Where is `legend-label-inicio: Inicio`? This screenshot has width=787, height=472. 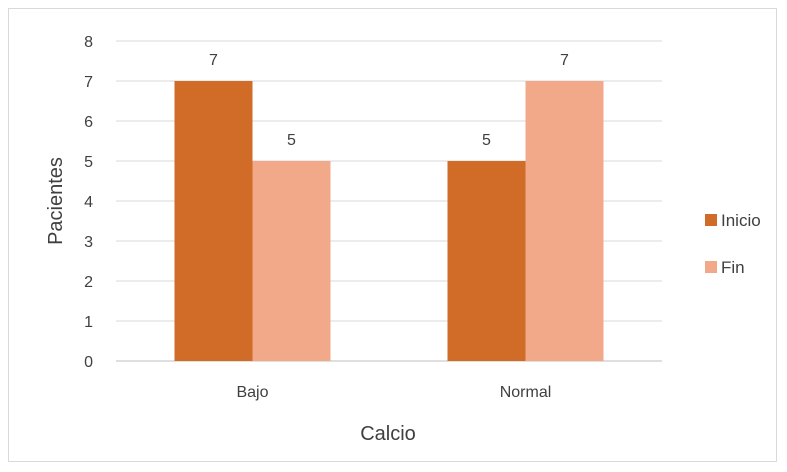 legend-label-inicio: Inicio is located at coordinates (741, 220).